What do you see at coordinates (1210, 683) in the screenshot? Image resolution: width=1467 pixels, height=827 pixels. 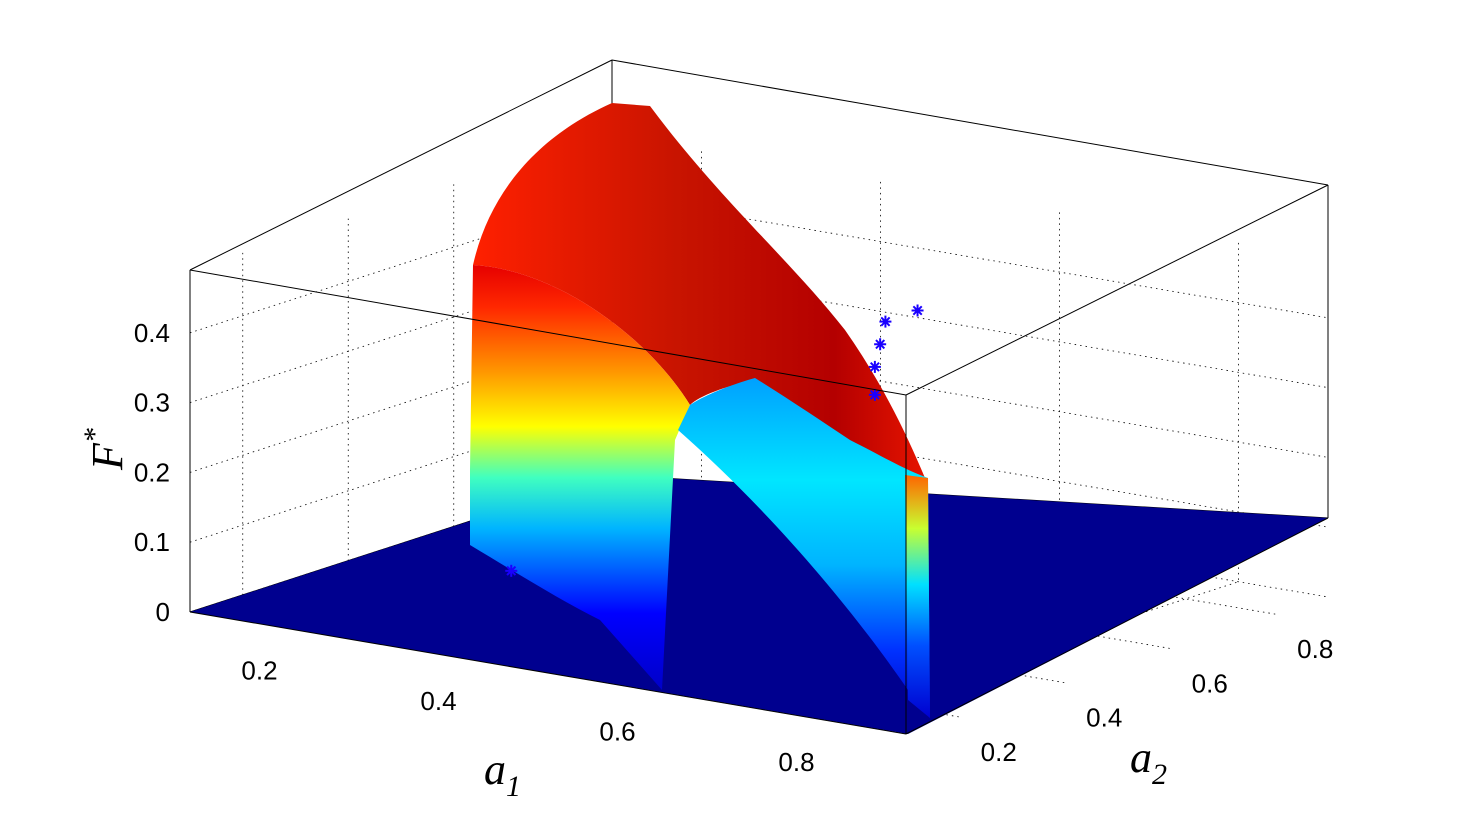 I see `y-tick-label: 0.6` at bounding box center [1210, 683].